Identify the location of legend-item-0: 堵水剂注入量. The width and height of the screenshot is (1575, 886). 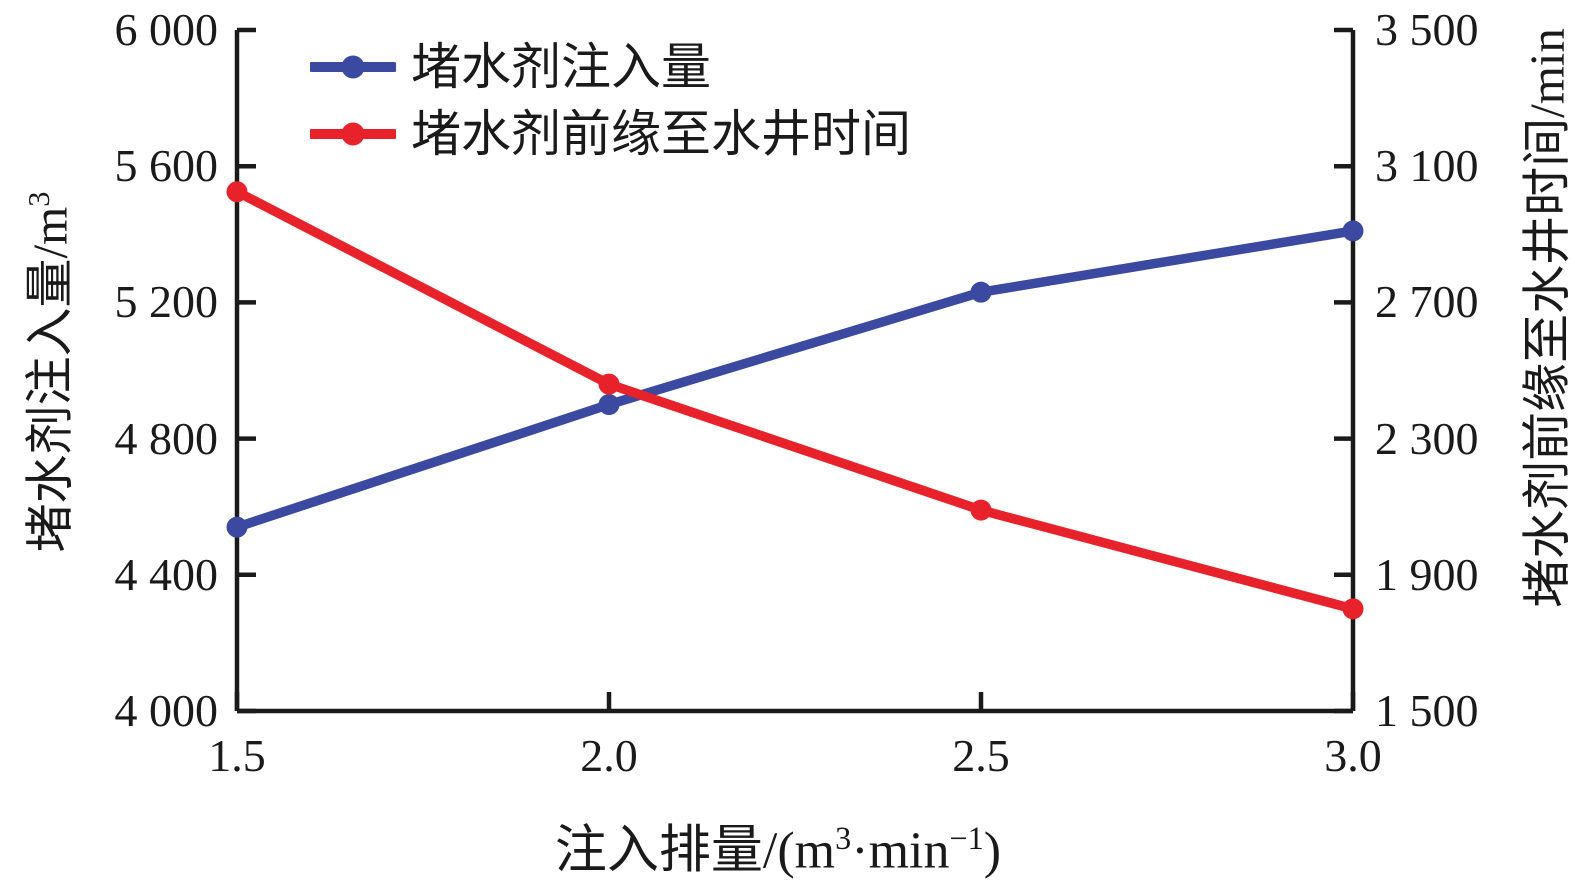
(610, 67).